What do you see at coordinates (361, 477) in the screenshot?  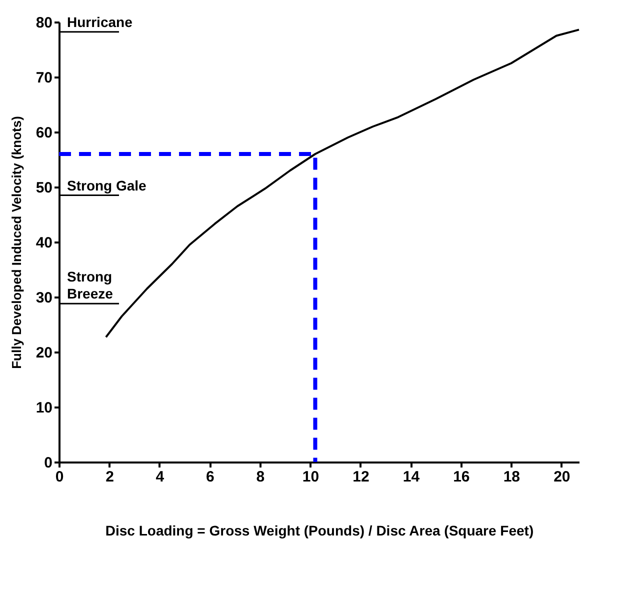 I see `x-tick-label: 12` at bounding box center [361, 477].